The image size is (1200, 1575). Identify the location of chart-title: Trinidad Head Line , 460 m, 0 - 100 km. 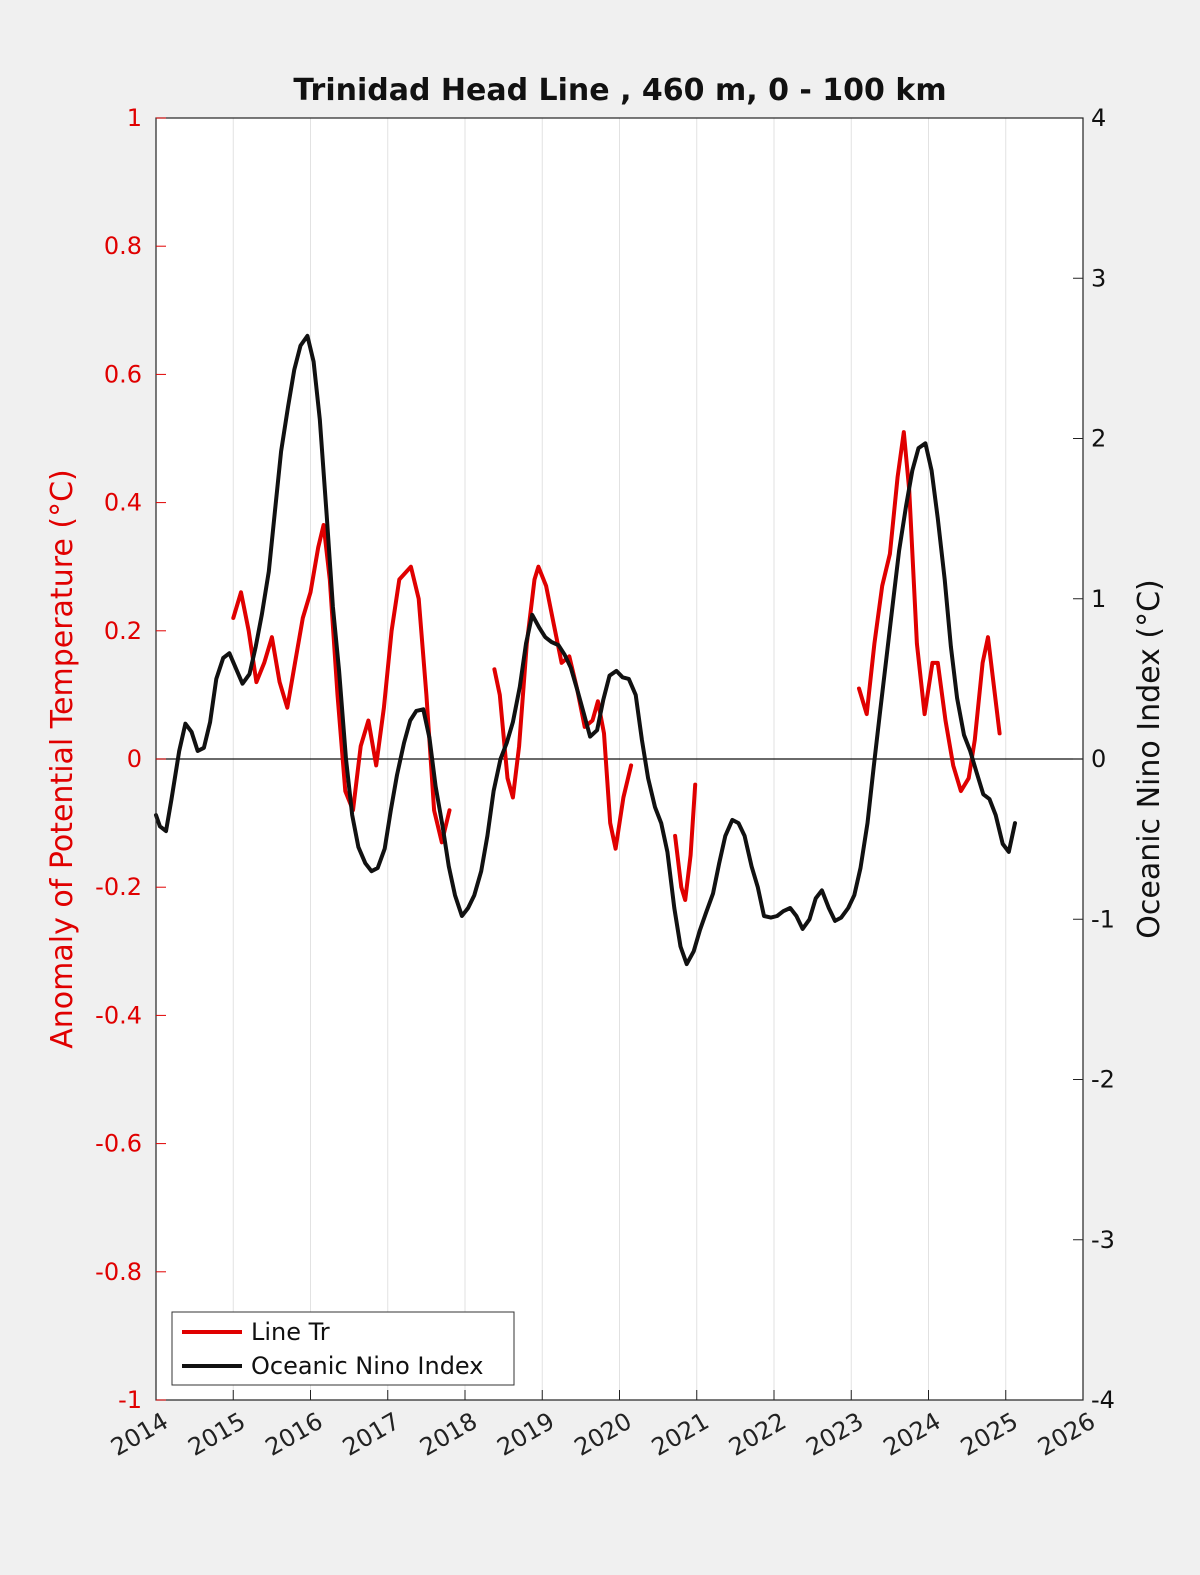
(619, 90).